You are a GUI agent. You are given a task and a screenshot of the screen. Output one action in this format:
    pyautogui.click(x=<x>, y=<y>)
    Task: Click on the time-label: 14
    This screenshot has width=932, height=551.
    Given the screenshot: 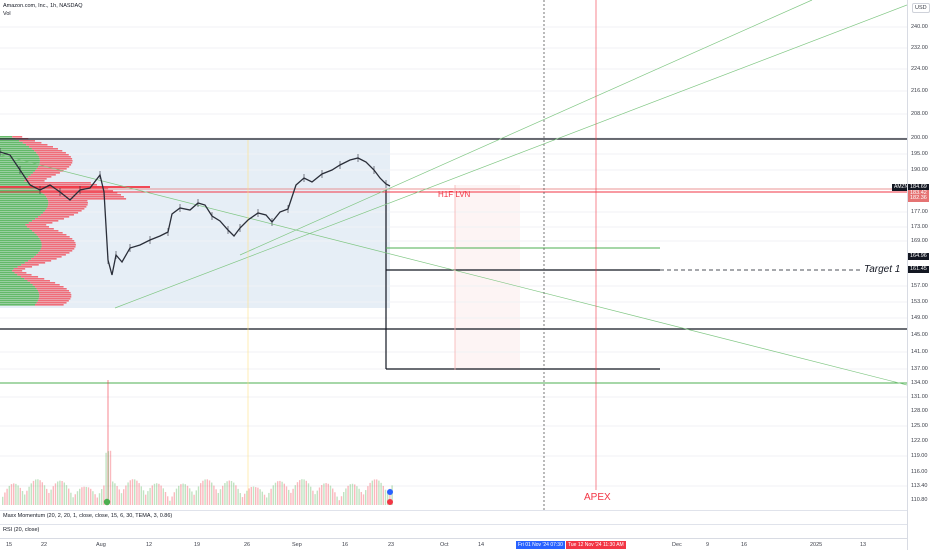 What is the action you would take?
    pyautogui.click(x=481, y=545)
    